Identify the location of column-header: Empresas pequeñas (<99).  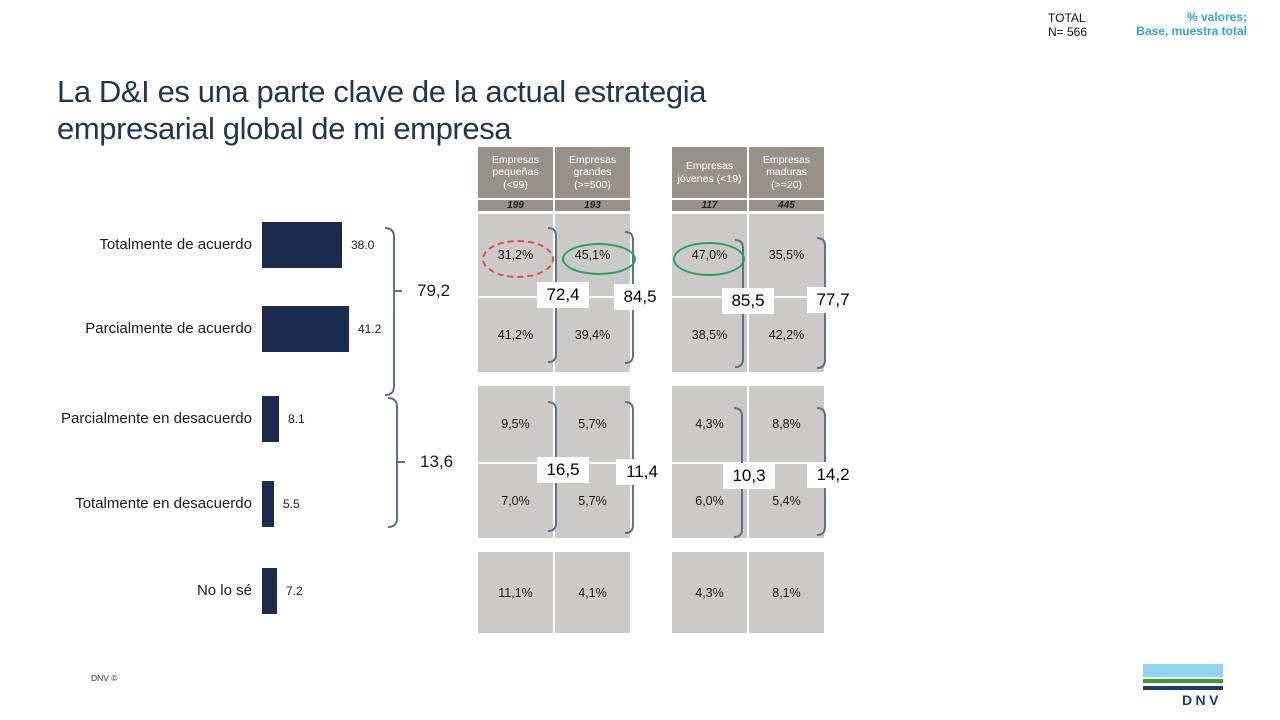
(515, 172).